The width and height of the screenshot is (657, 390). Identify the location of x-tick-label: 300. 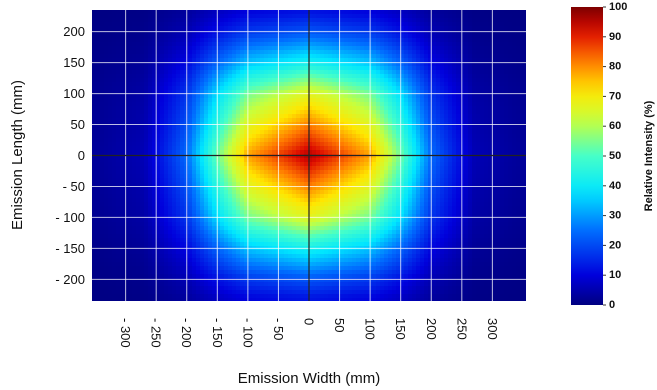
(492, 329).